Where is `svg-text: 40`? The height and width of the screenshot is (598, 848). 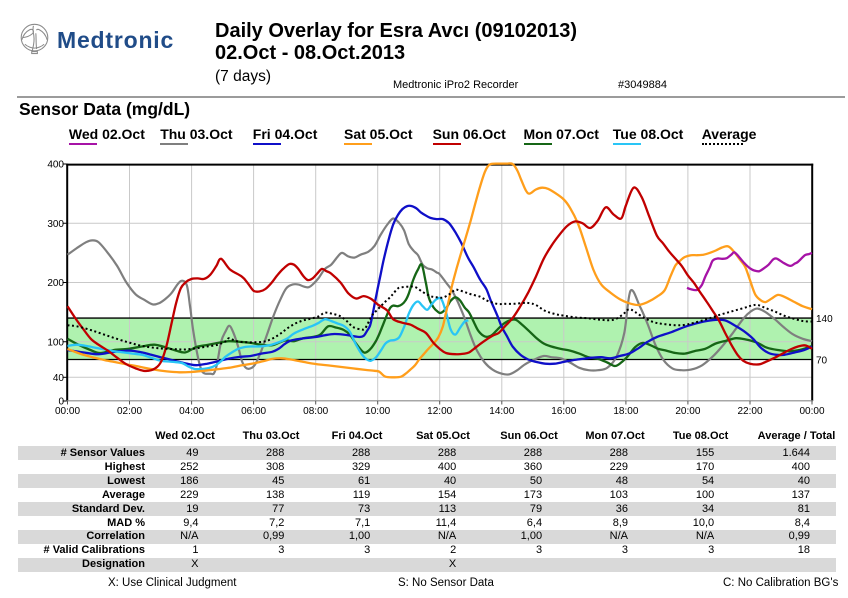
svg-text: 40 is located at coordinates (59, 378).